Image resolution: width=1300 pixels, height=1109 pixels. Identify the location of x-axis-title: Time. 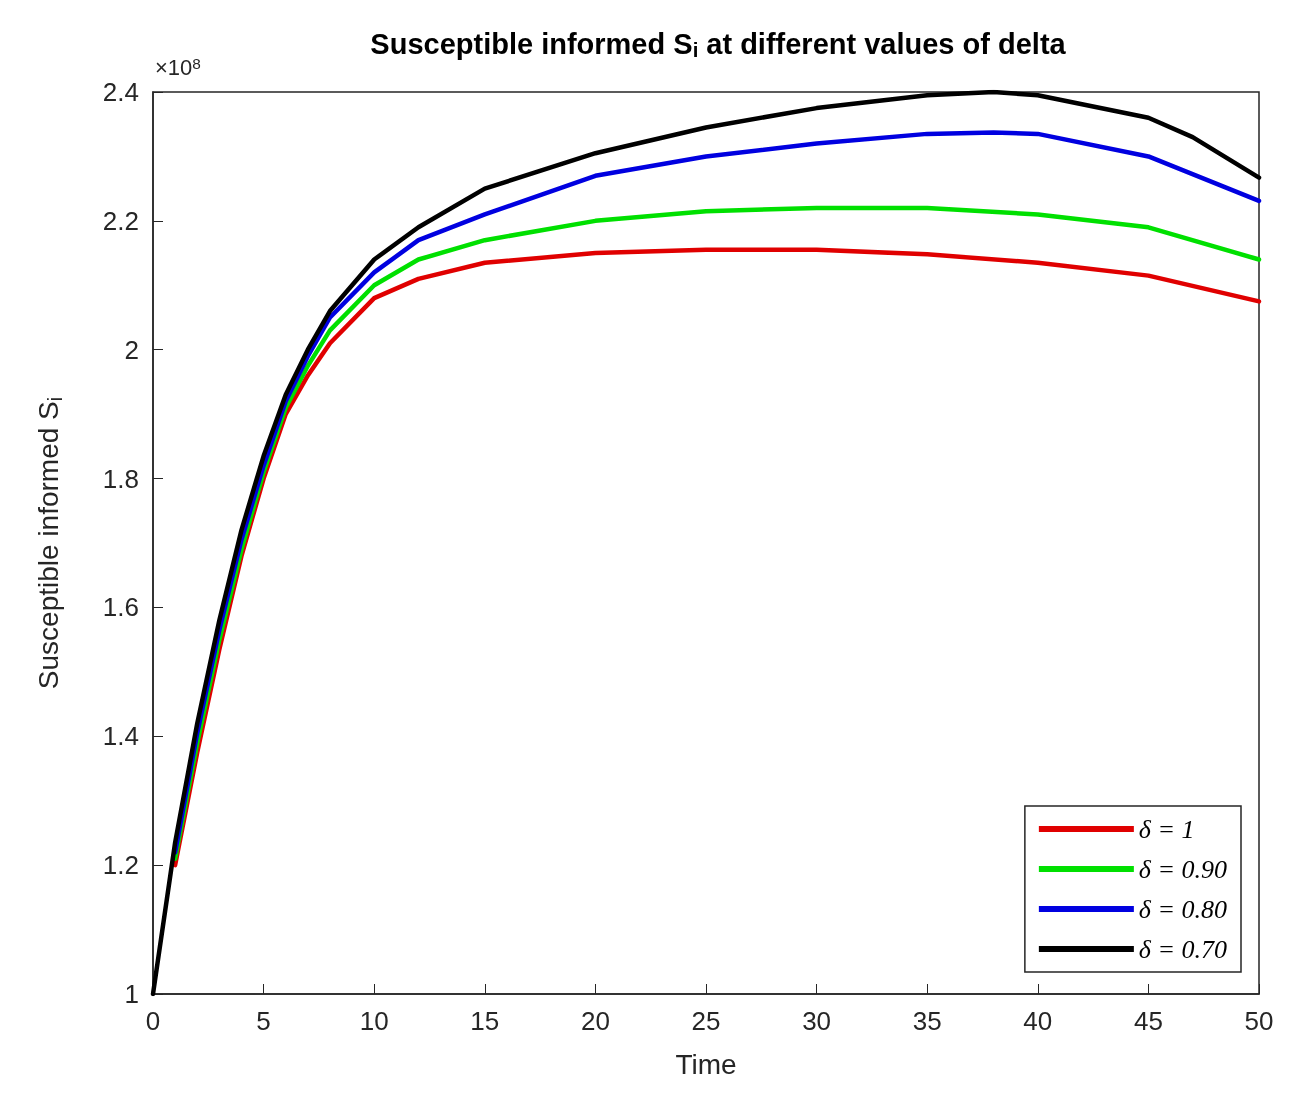
(706, 1064).